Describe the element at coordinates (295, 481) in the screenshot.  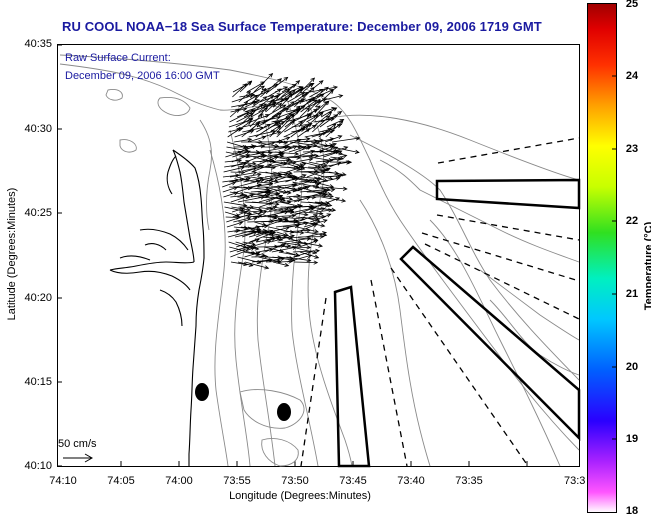
I see `x-tick-label: 73:50` at that location.